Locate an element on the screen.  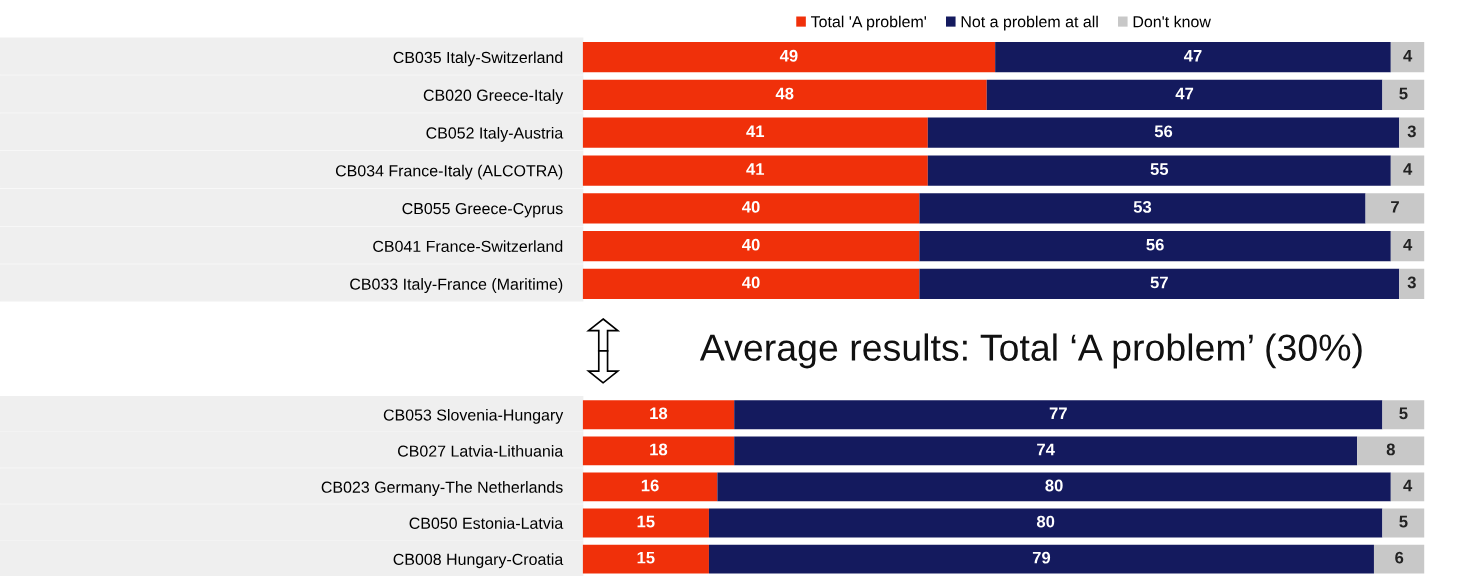
data-label: 77 is located at coordinates (1058, 413).